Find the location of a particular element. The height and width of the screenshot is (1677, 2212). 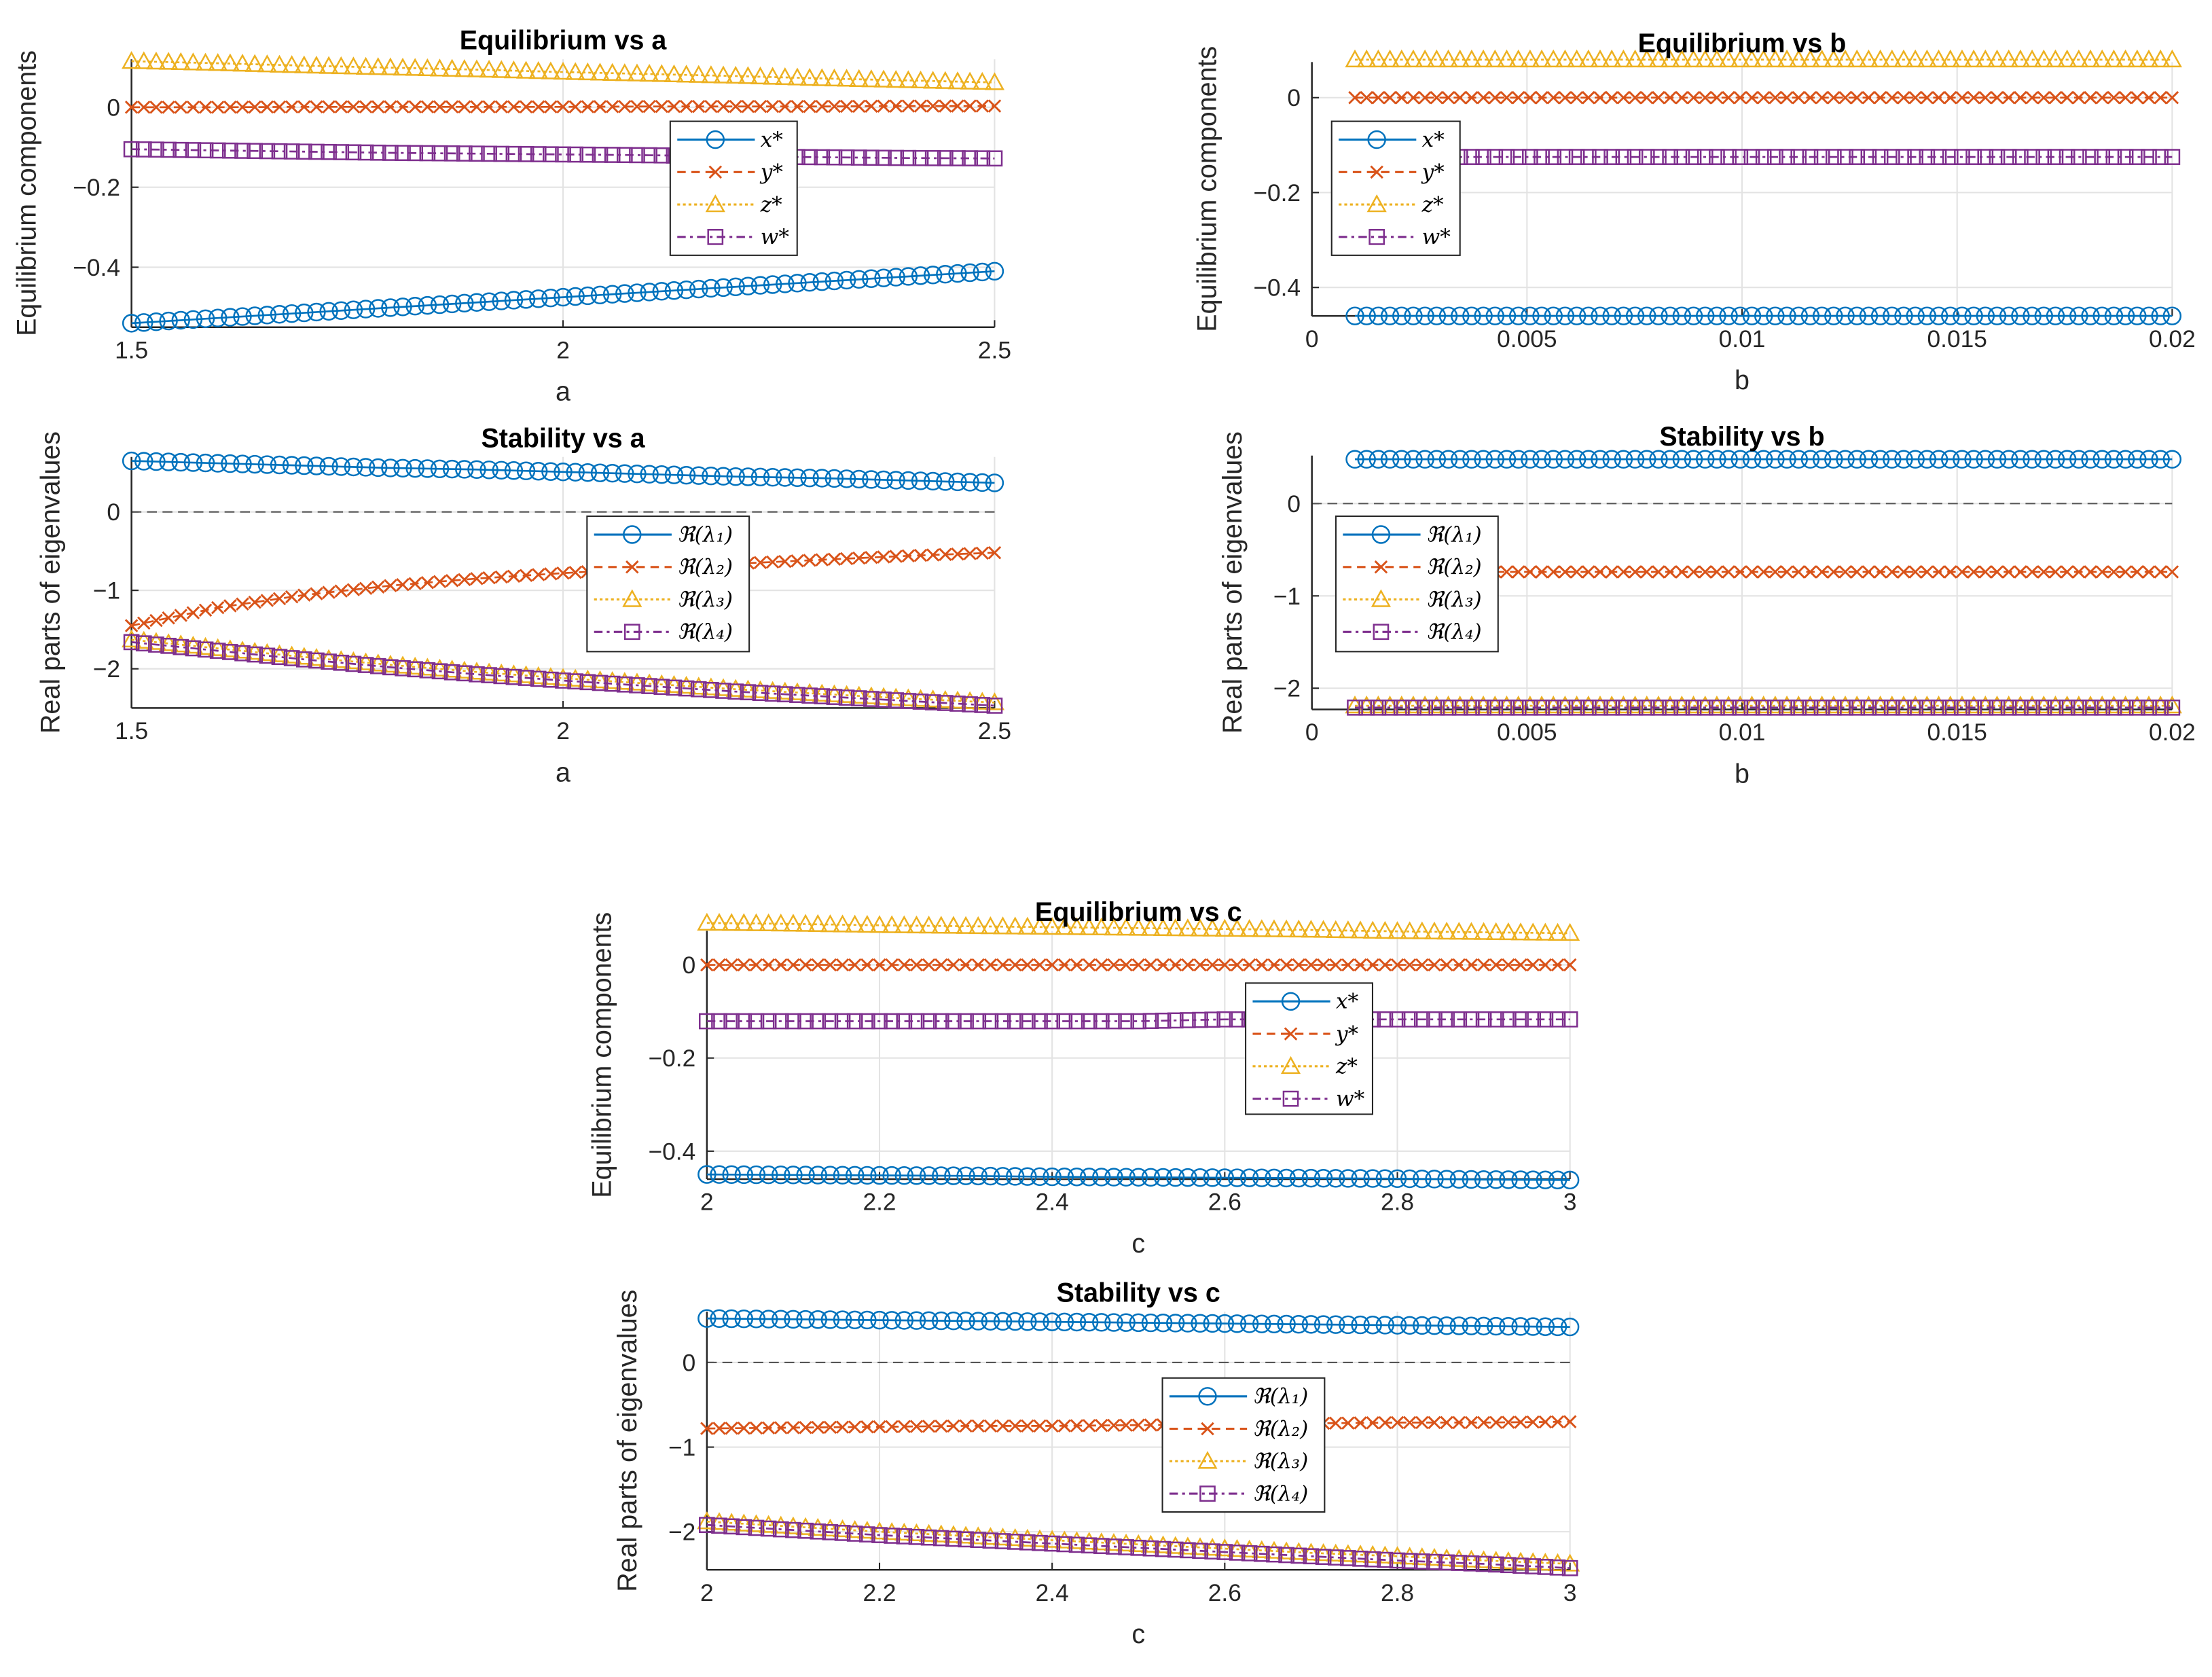

legend-marker is located at coordinates (1291, 1001).